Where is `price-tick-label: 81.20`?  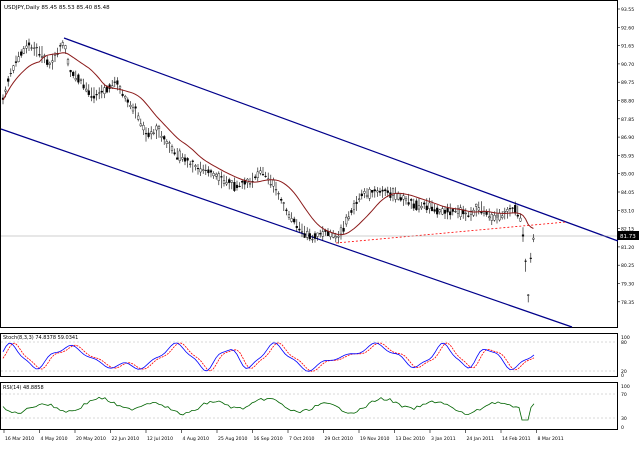 price-tick-label: 81.20 is located at coordinates (627, 248).